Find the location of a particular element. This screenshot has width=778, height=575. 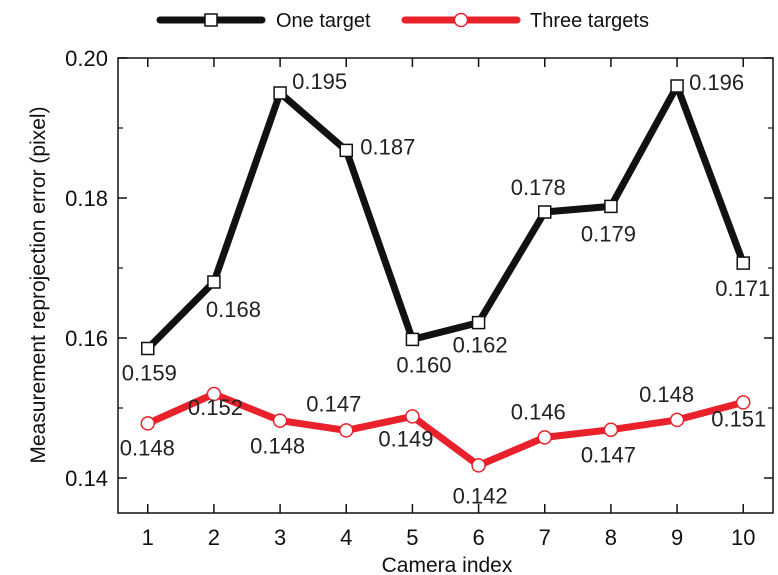

x-tick-label: 5 is located at coordinates (412, 537).